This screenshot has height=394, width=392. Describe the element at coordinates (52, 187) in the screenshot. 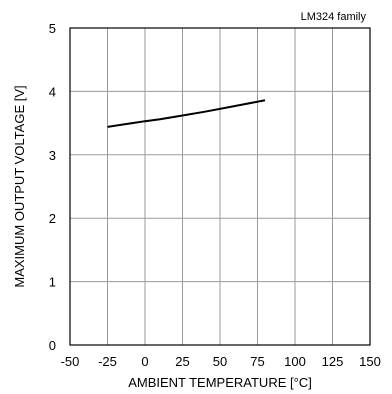

I see `y-tick-labels: 0 1 2 3 4 5` at that location.